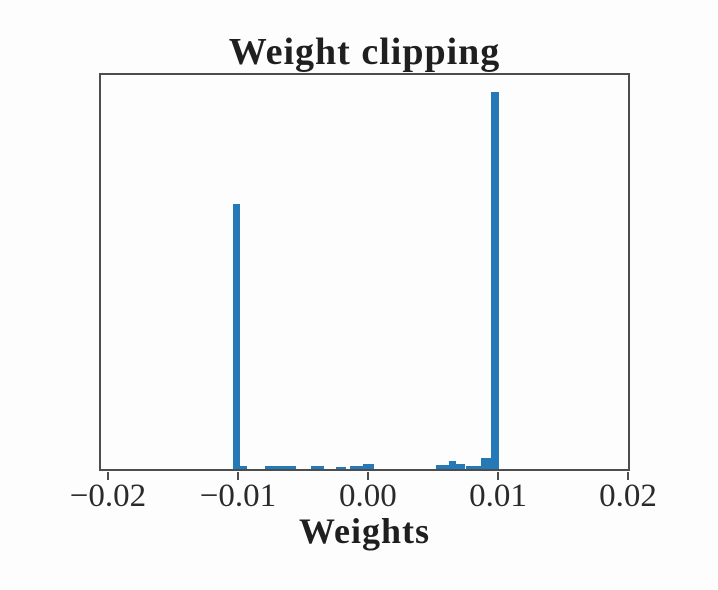  What do you see at coordinates (238, 496) in the screenshot?
I see `x-tick-label: −0.01` at bounding box center [238, 496].